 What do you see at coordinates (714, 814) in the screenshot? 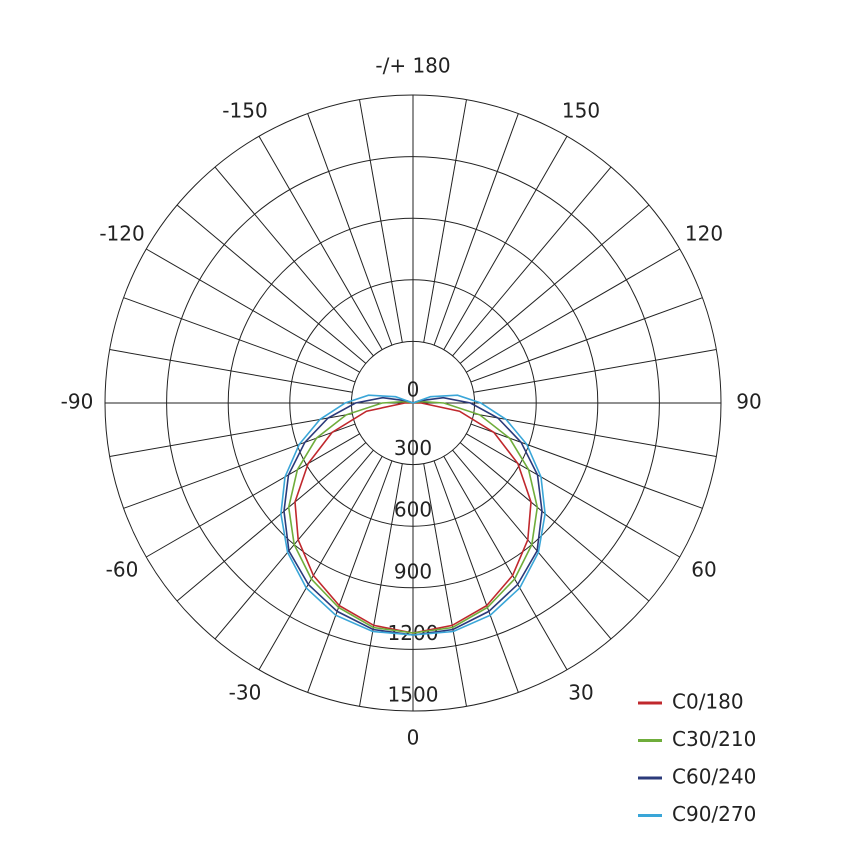
I see `legend-label: C90/270` at bounding box center [714, 814].